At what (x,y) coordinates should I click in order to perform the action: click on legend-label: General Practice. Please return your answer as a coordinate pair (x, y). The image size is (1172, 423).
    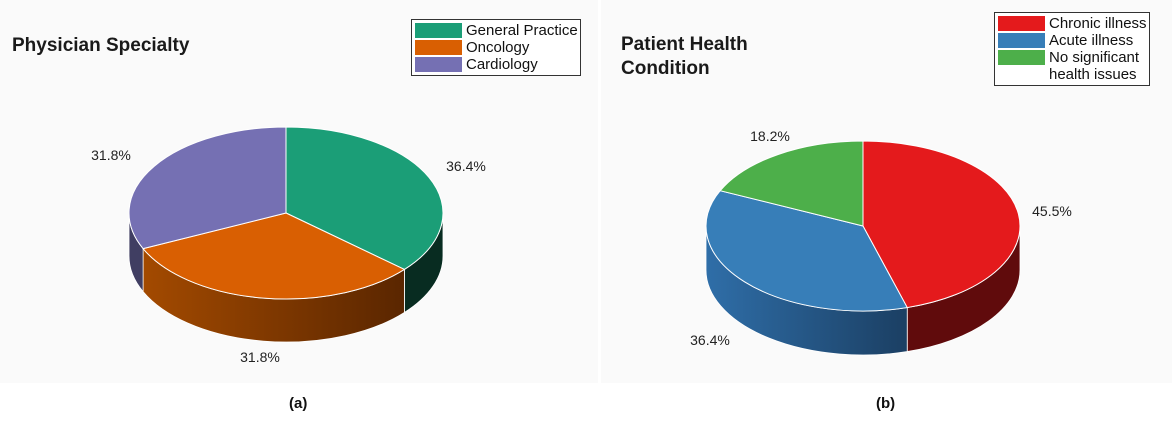
    Looking at the image, I should click on (522, 30).